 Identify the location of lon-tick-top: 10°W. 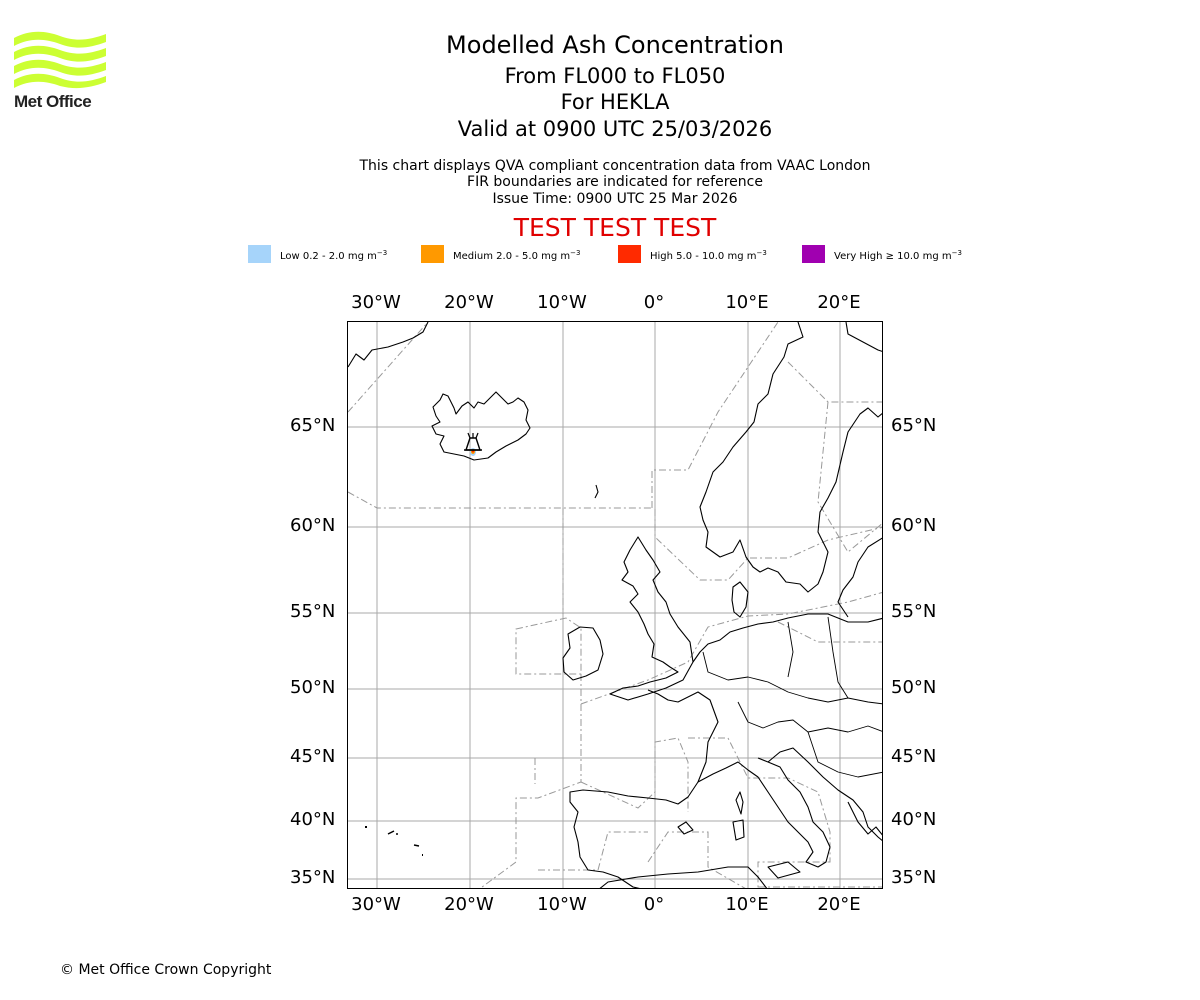
(562, 302).